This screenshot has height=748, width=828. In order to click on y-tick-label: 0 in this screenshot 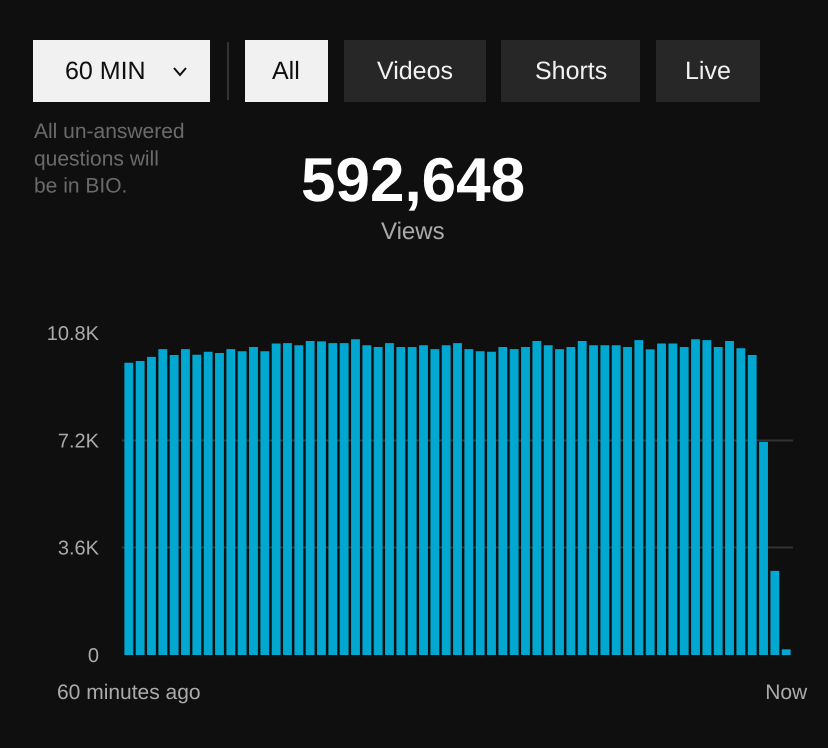, I will do `click(93, 656)`.